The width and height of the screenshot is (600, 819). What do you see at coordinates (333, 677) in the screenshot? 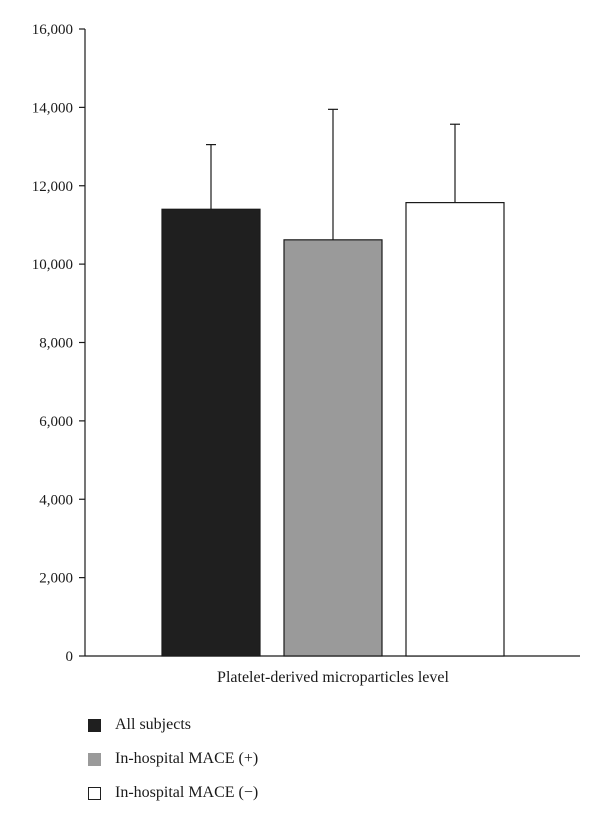
I see `x-category-label: Platelet-derived microparticles level` at bounding box center [333, 677].